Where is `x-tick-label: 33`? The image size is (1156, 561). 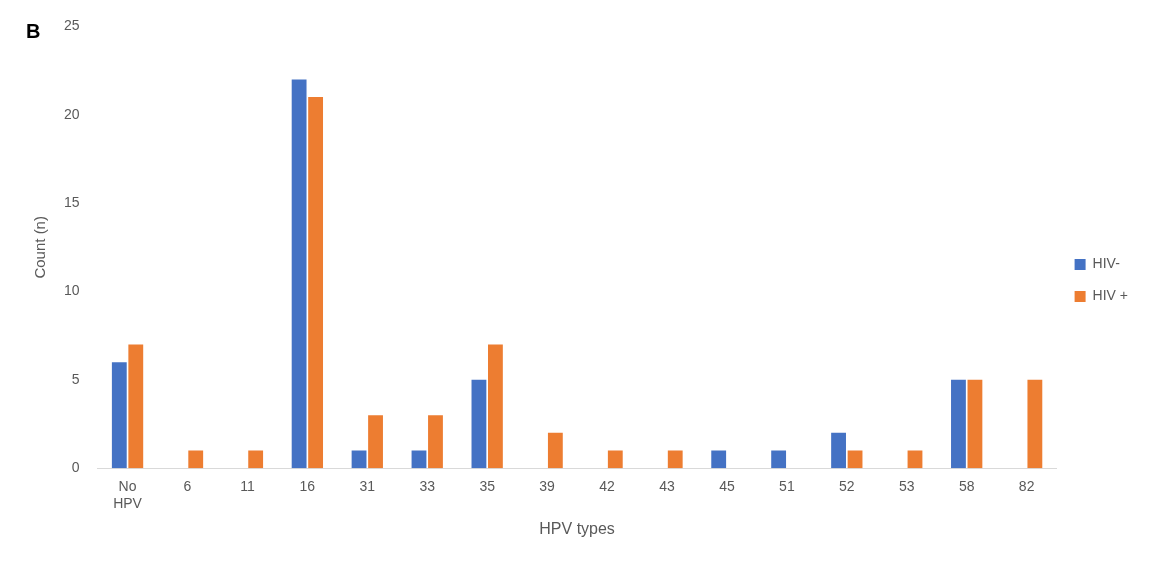 x-tick-label: 33 is located at coordinates (427, 486).